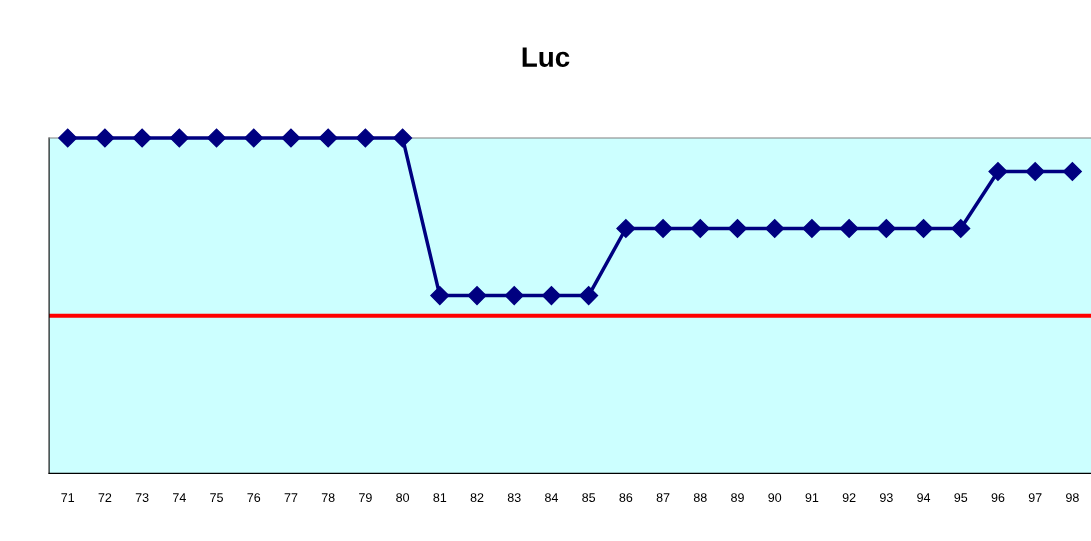  Describe the element at coordinates (546, 57) in the screenshot. I see `chart-title: Luc` at that location.